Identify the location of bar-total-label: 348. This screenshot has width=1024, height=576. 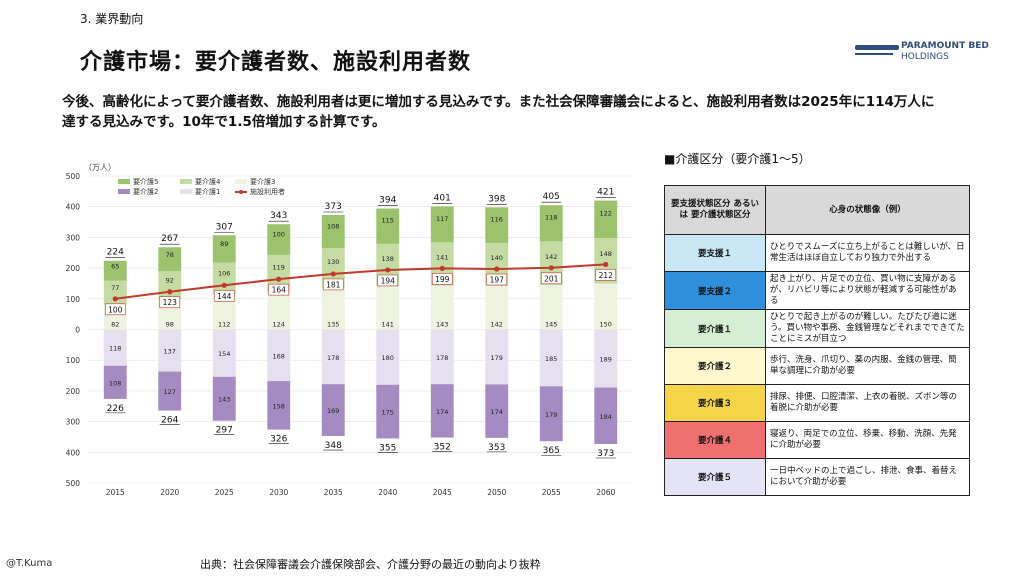
(333, 446).